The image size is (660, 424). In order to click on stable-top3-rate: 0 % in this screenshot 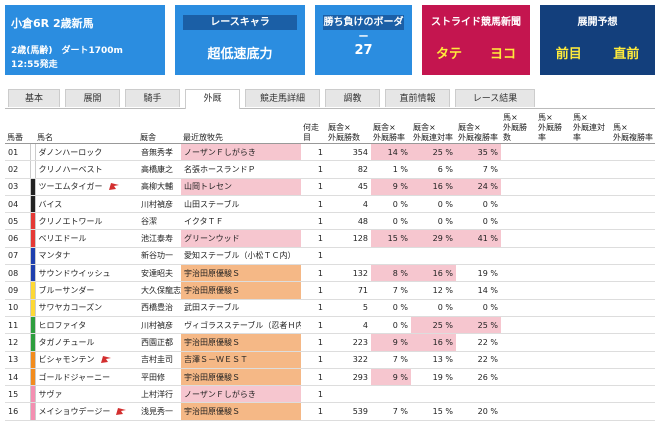, I will do `click(478, 221)`.